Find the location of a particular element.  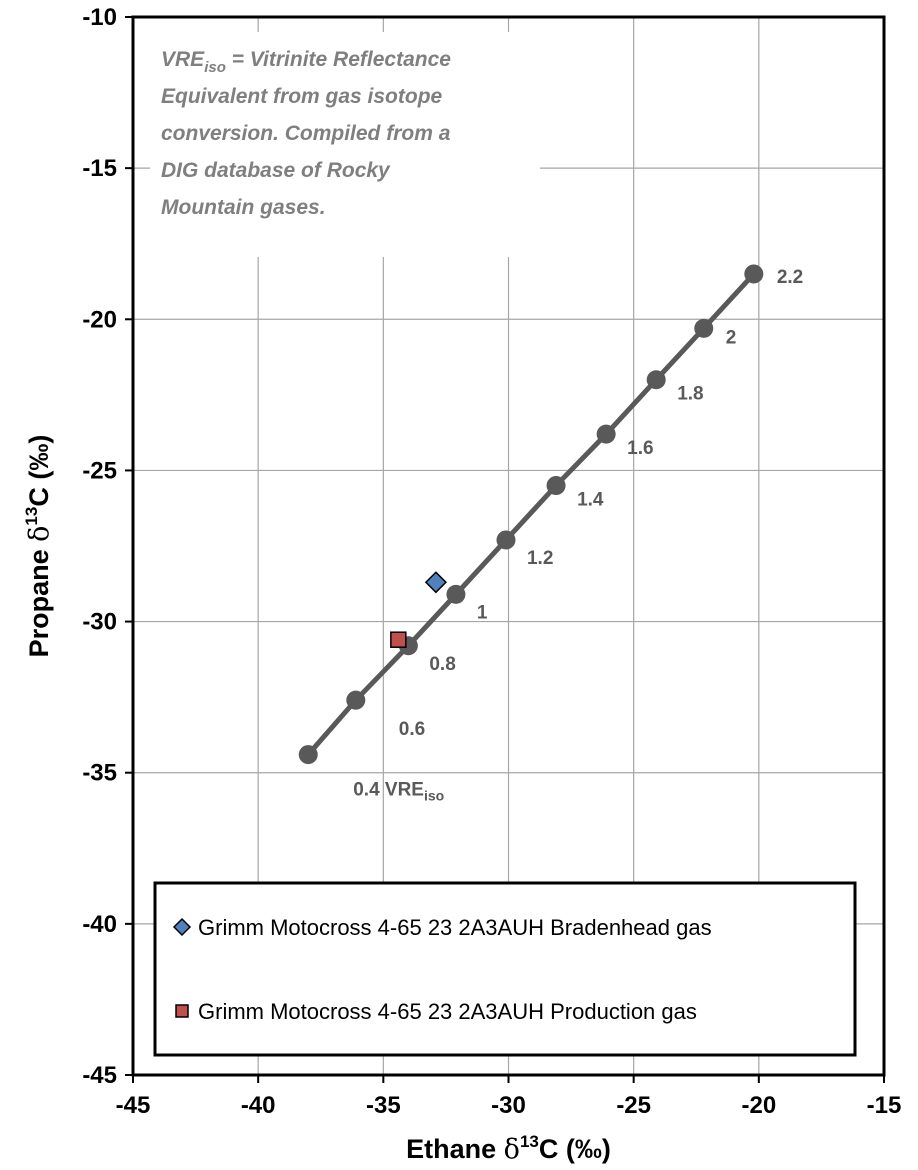

x-axis-ticks: -45 -40 -35 -30 -25 -20 -15 is located at coordinates (509, 1097).